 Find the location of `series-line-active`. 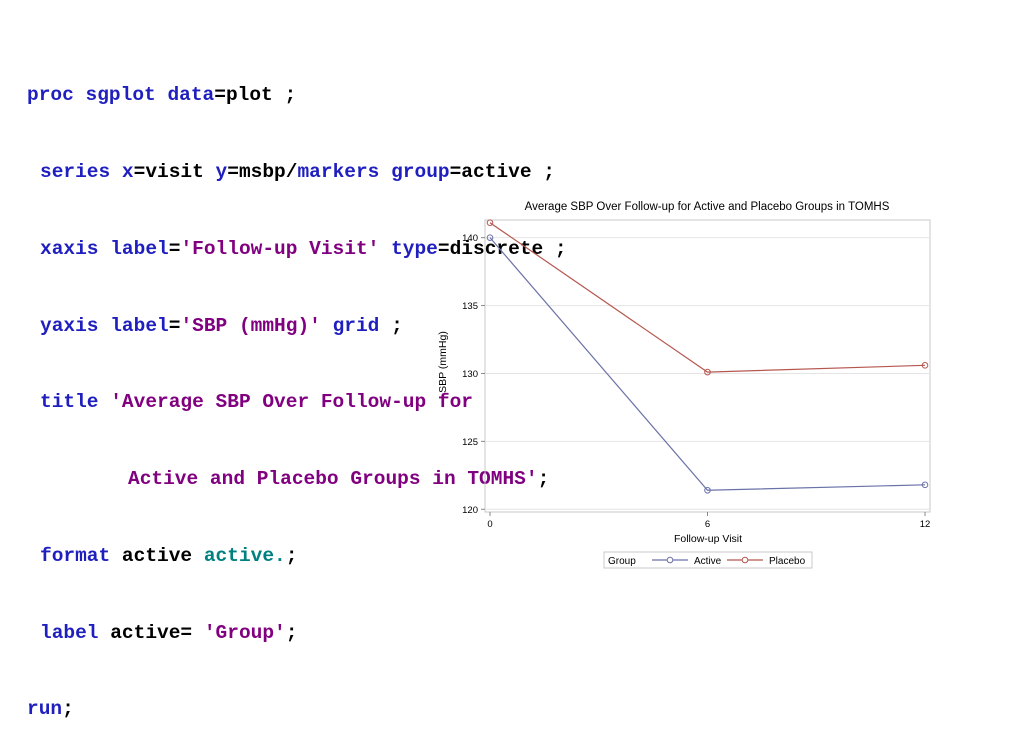

series-line-active is located at coordinates (707, 364).